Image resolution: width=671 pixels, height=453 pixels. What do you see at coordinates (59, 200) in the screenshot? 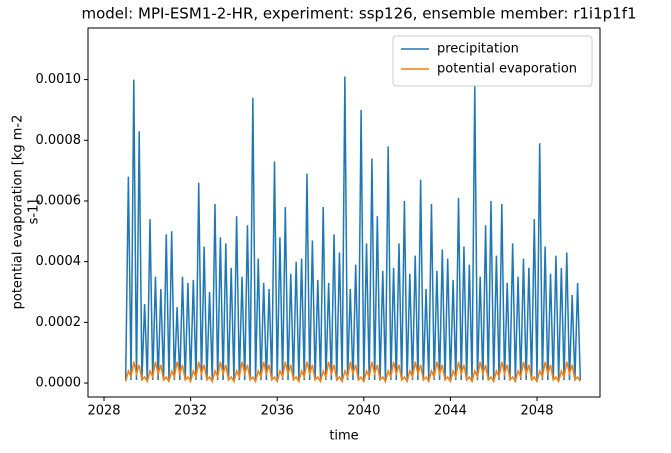
I see `y-tick-label: 0.0006` at bounding box center [59, 200].